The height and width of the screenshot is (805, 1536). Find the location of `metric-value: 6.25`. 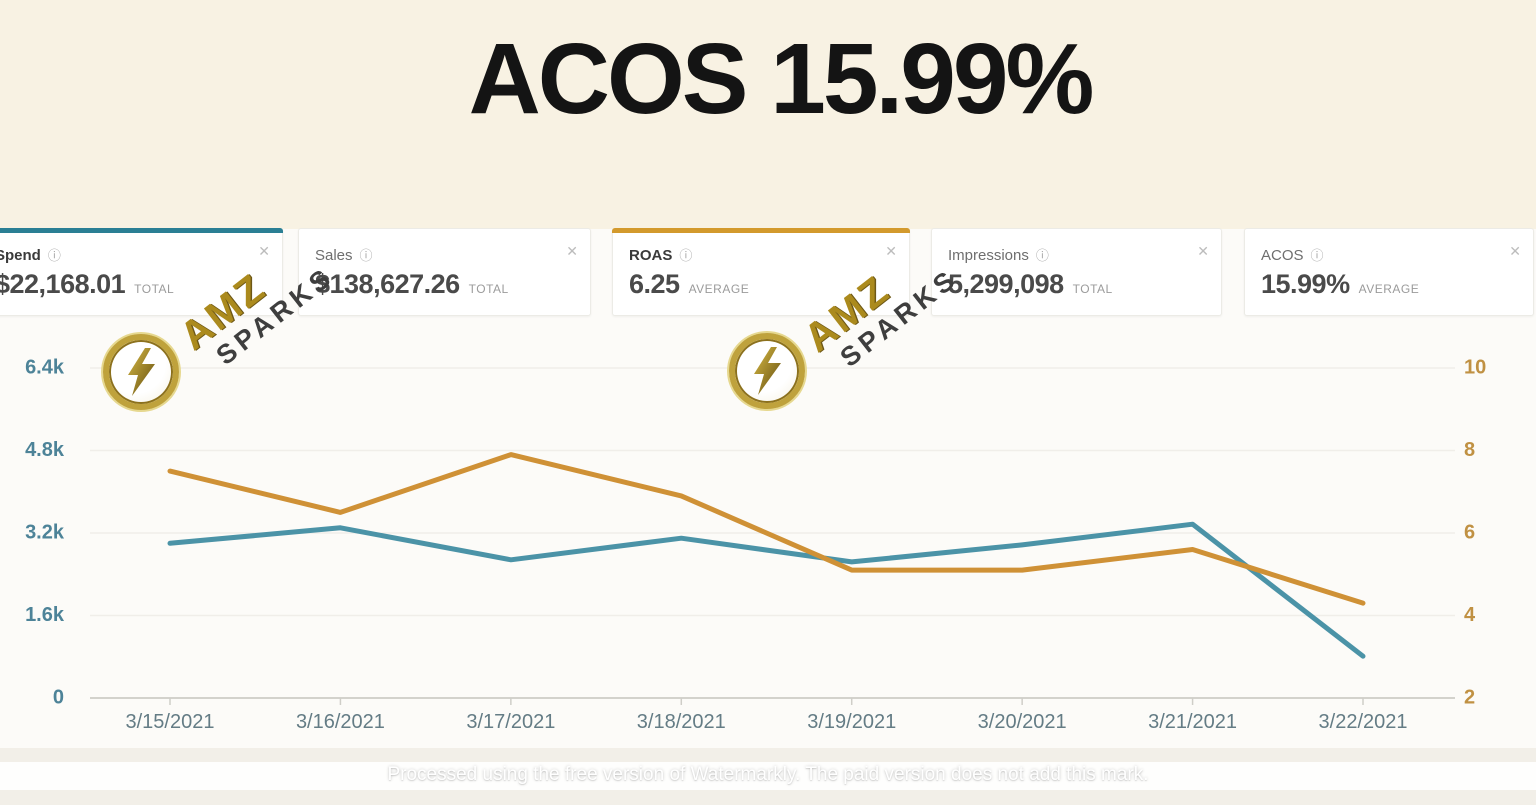

metric-value: 6.25 is located at coordinates (654, 284).